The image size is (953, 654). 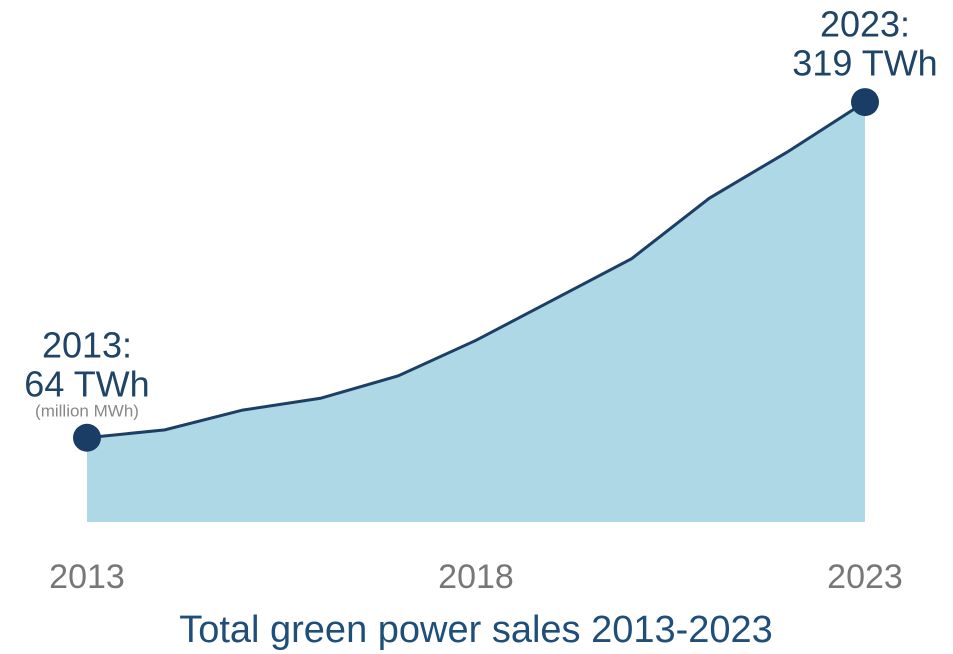 I want to click on annotation: 2023:, so click(x=865, y=24).